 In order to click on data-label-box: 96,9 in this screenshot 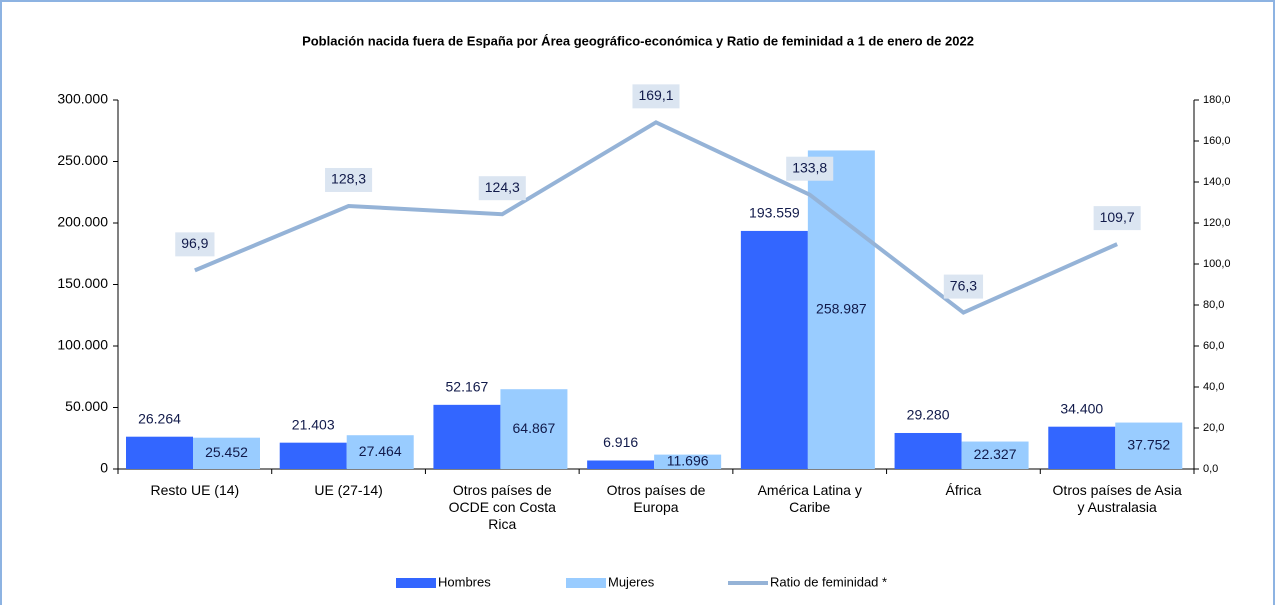, I will do `click(195, 244)`.